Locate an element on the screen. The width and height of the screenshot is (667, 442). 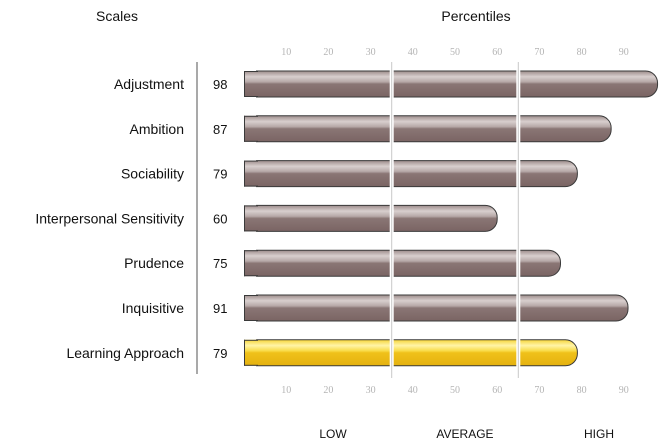
tick-label-bottom: 40 is located at coordinates (413, 390).